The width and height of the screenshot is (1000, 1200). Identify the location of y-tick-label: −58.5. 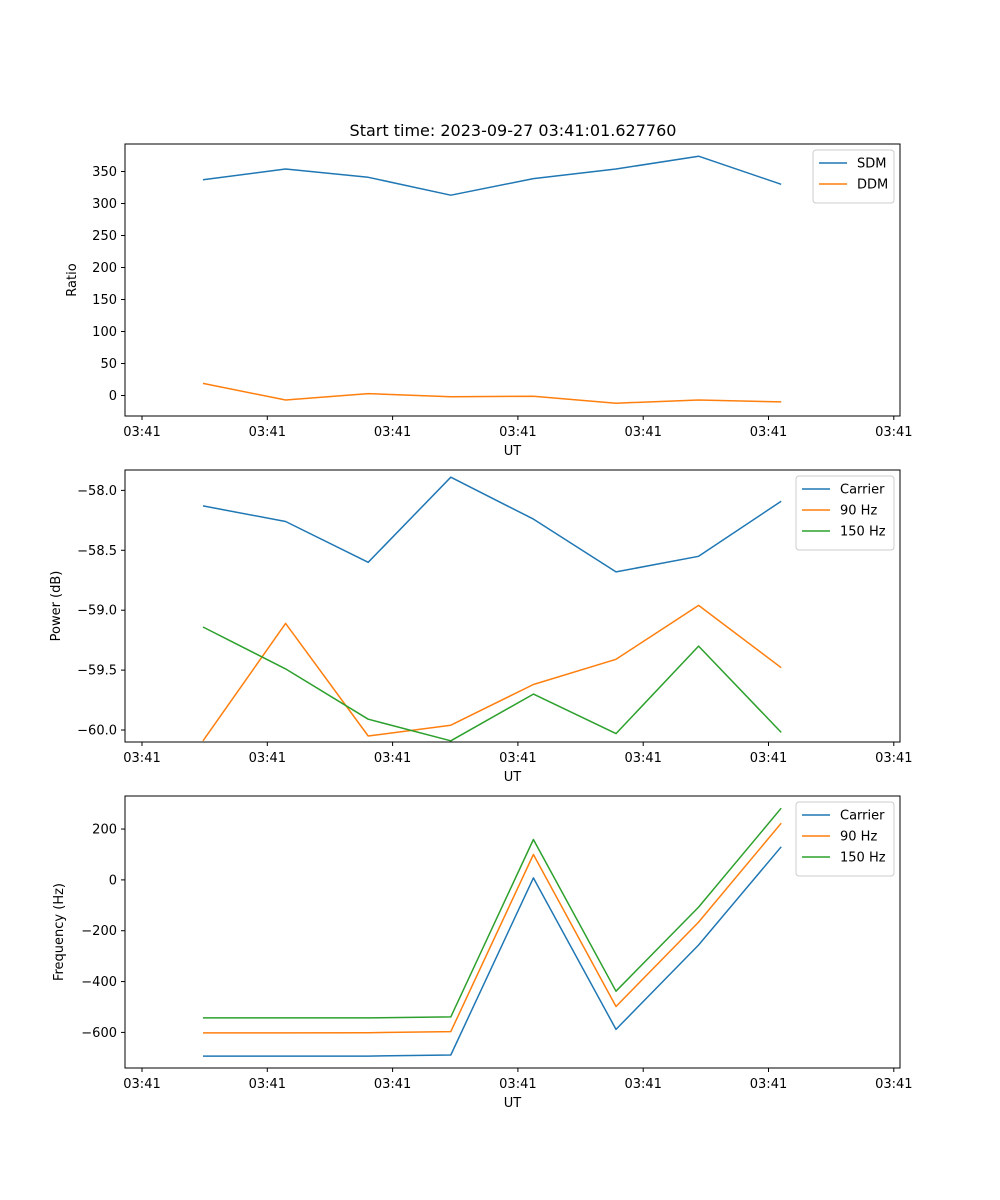
(97, 551).